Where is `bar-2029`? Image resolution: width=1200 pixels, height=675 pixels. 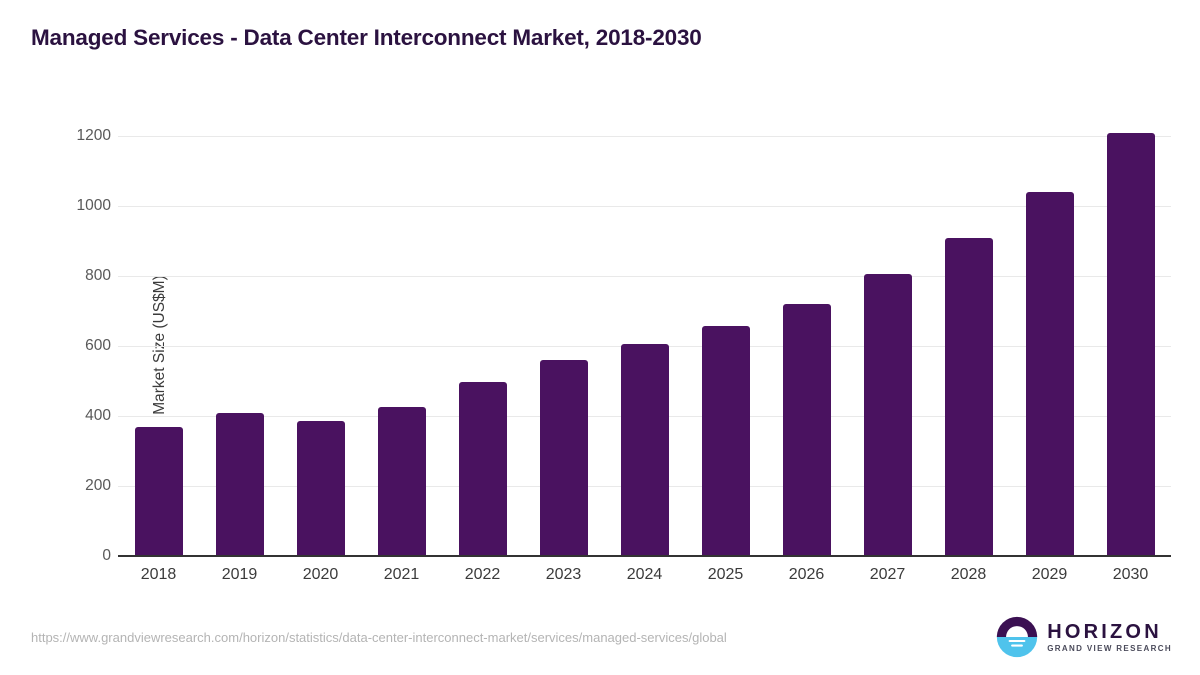 bar-2029 is located at coordinates (1049, 374).